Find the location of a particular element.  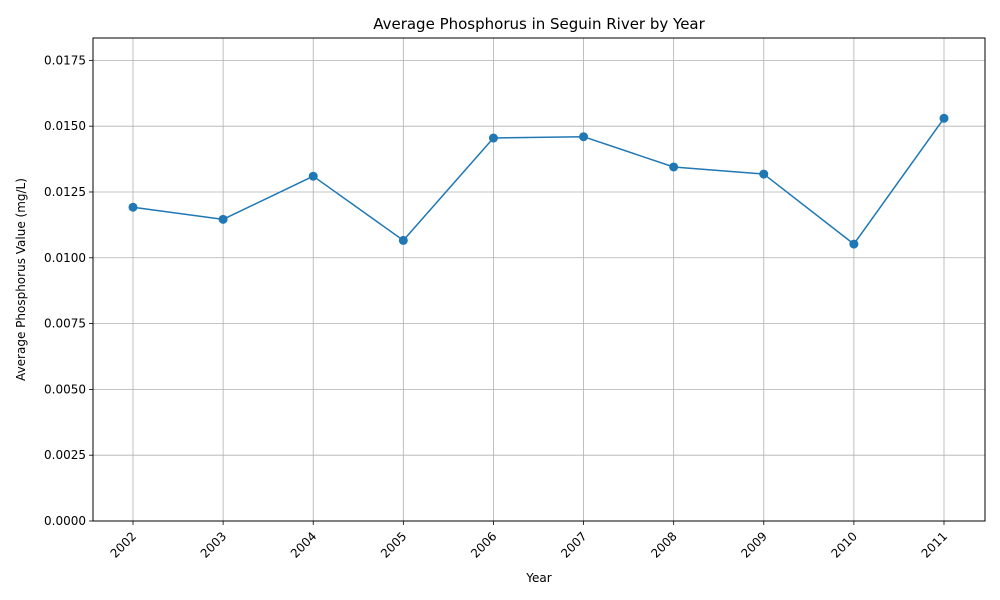

x-axis-ticks: 2002 2003 2004 2005 2006 2007 2008 2009 2010 2011 is located at coordinates (529, 541).